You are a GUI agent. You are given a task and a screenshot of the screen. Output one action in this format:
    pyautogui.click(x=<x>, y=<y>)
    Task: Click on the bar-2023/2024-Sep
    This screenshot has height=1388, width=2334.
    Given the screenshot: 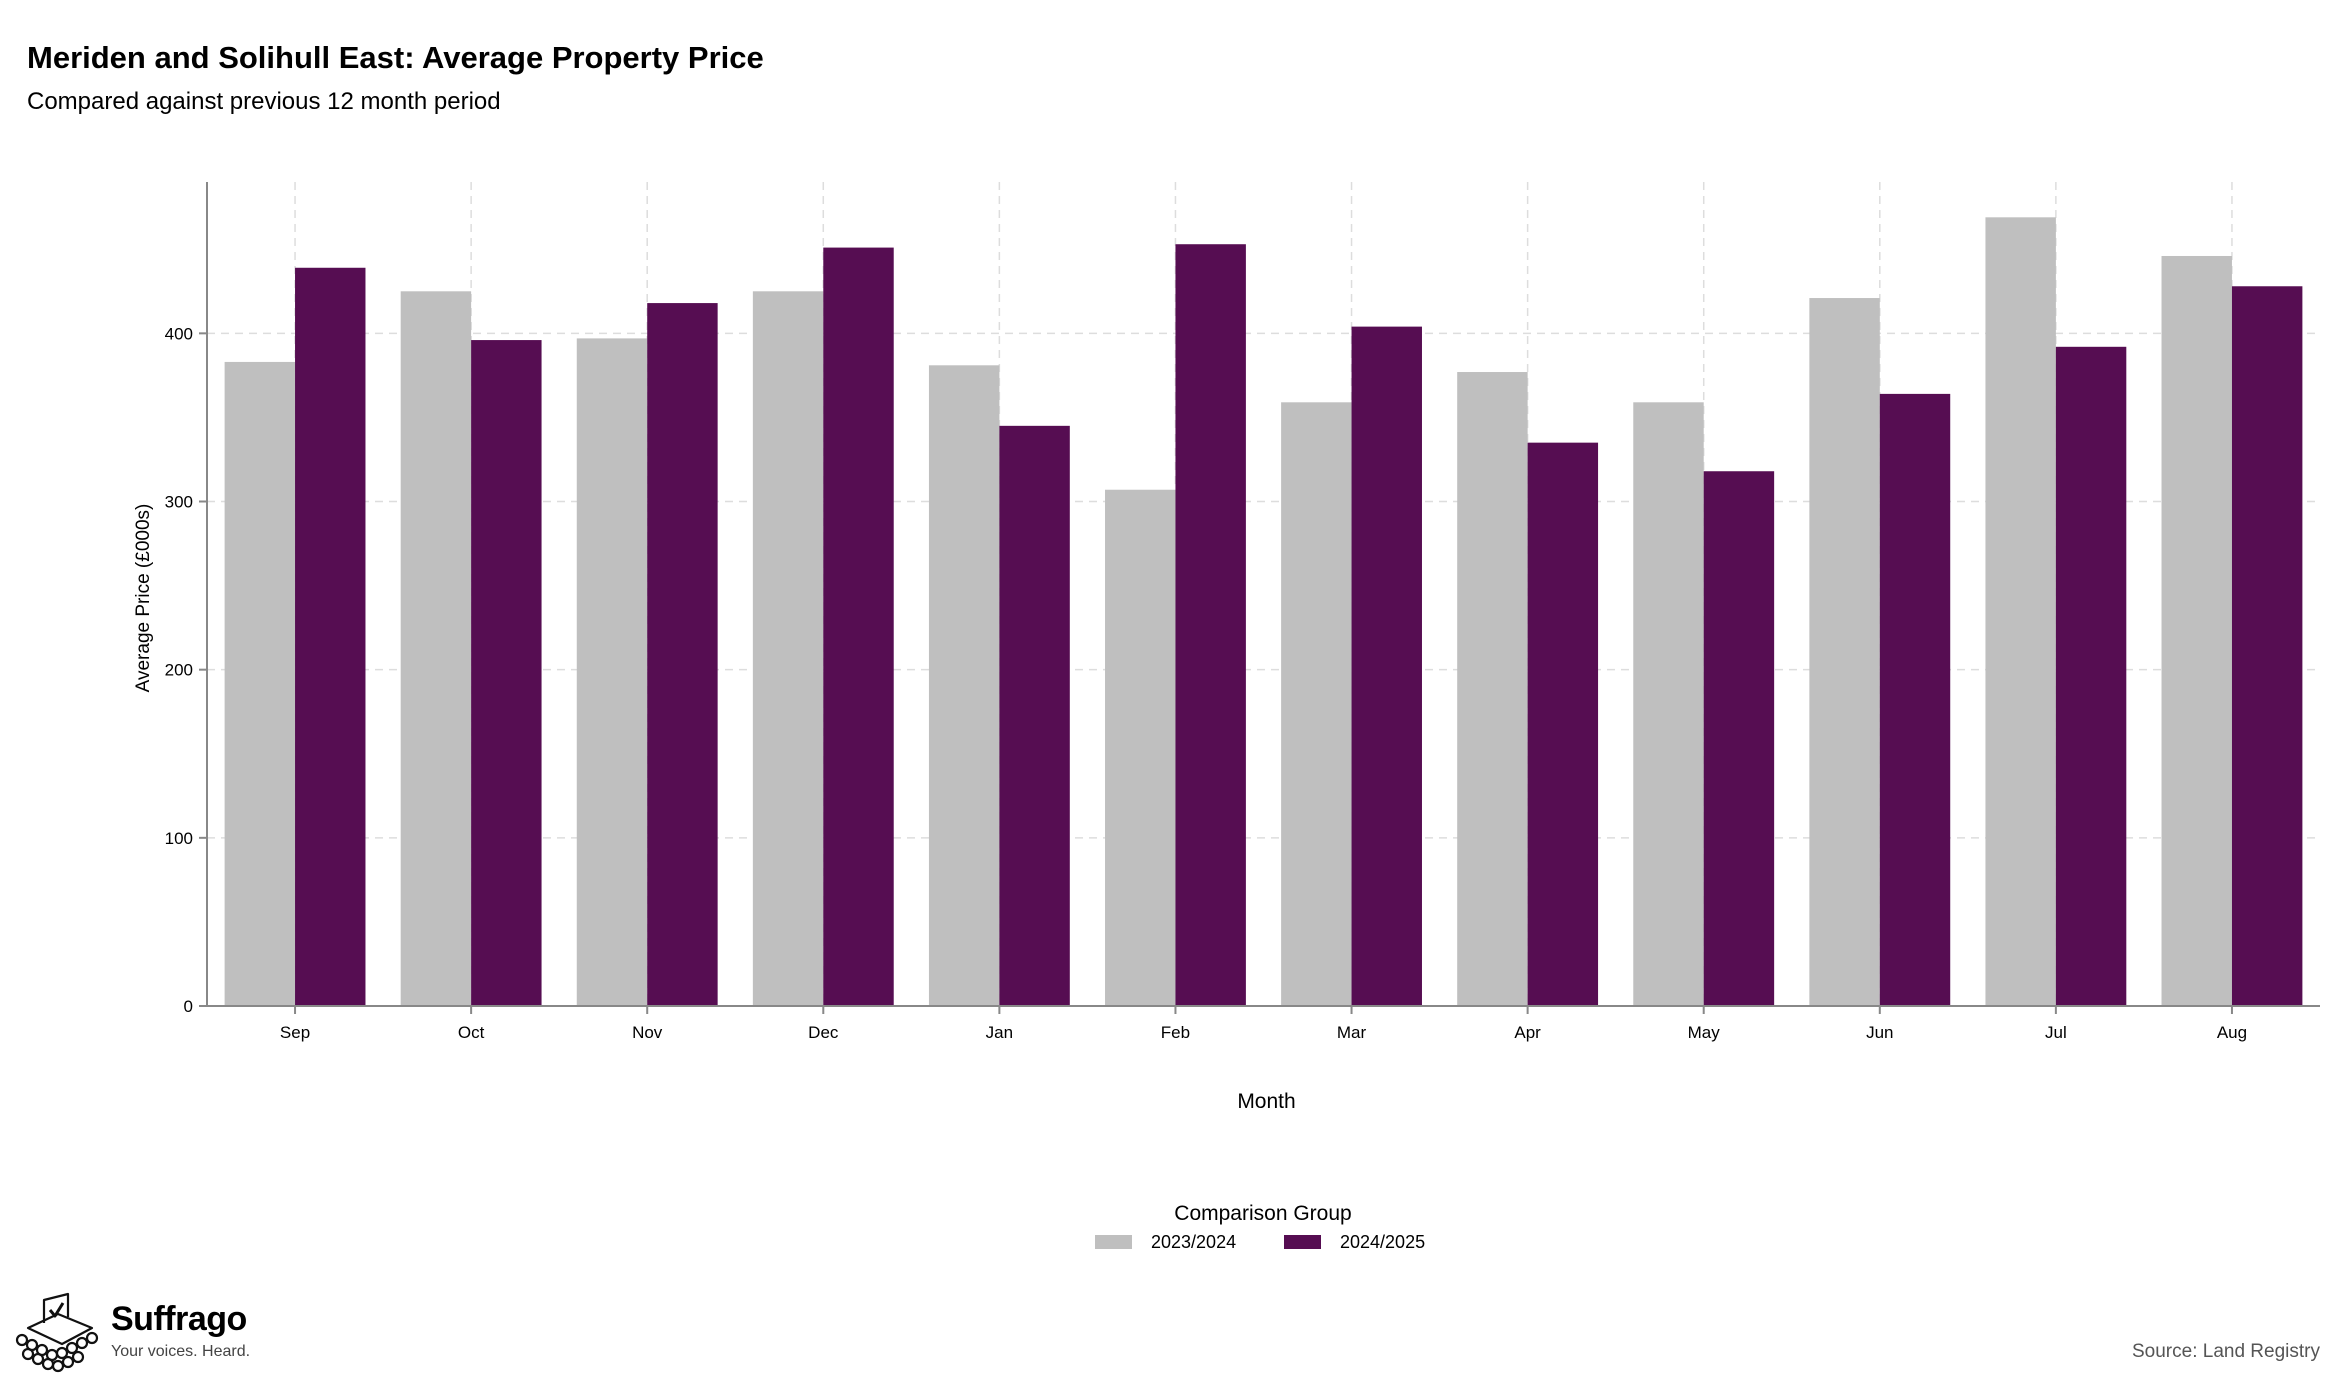 What is the action you would take?
    pyautogui.click(x=260, y=683)
    